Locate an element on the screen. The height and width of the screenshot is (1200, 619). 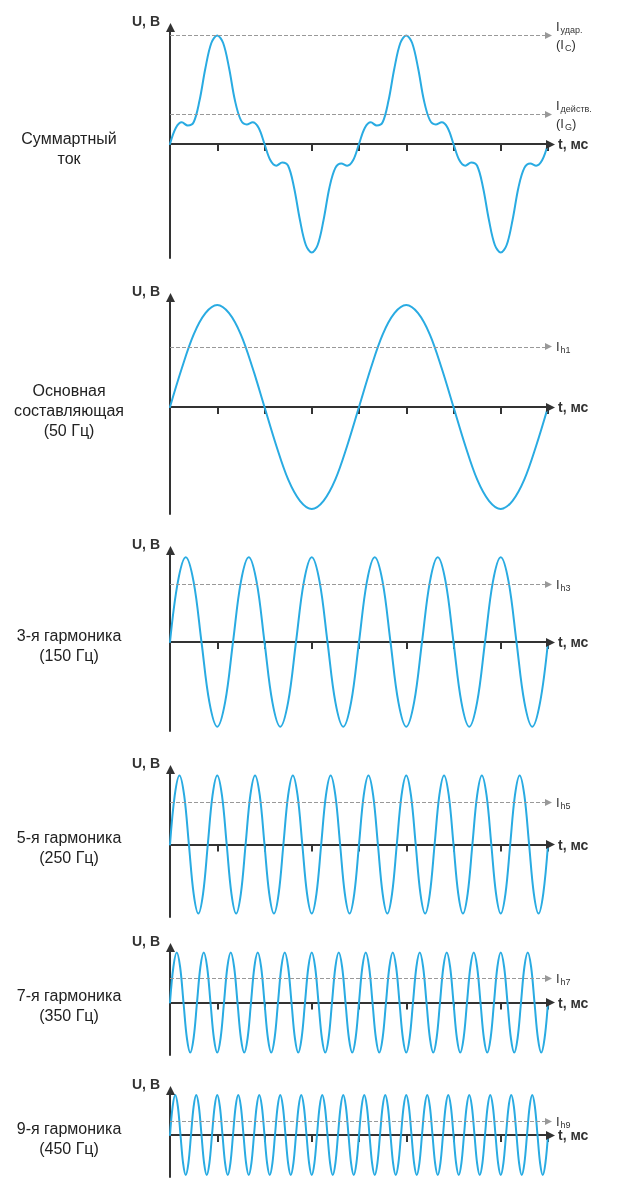
text: 9-я гармоника (450 Гц) is located at coordinates (69, 1138).